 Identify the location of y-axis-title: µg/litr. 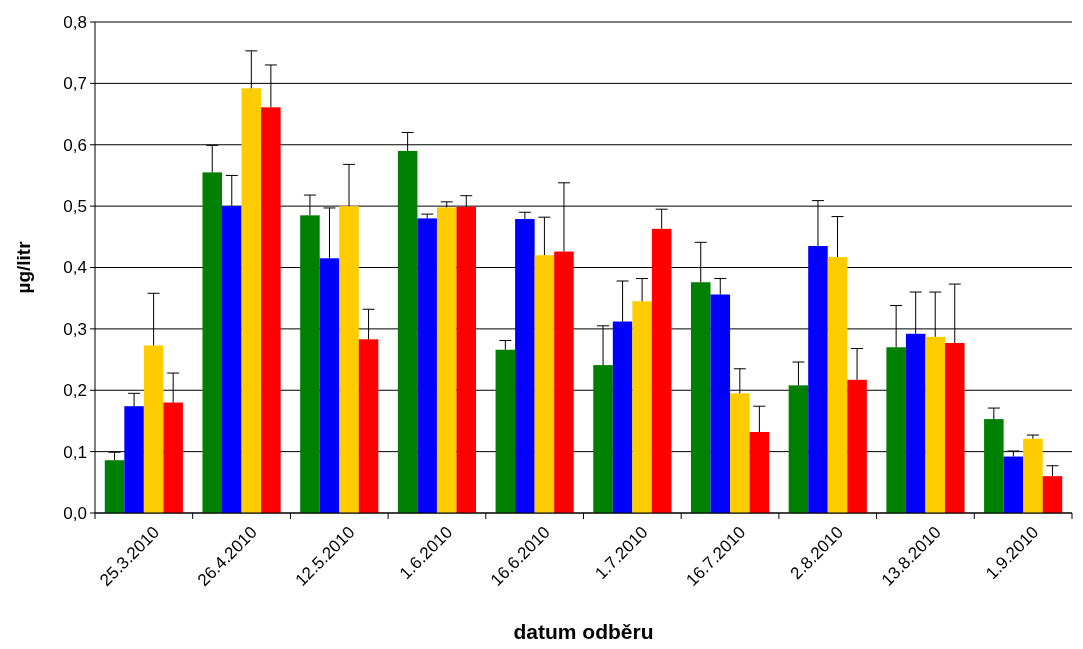
(23, 267).